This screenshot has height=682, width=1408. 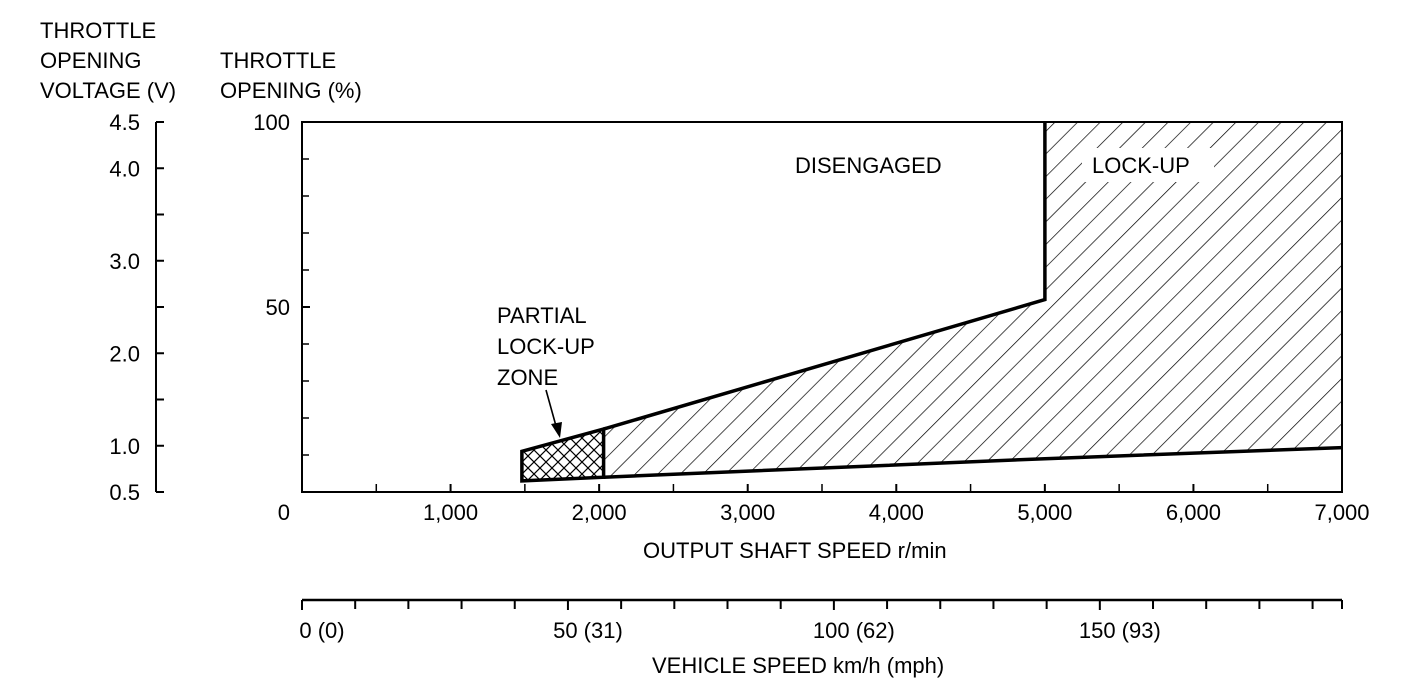 I want to click on partial-label-line-1: PARTIAL, so click(x=542, y=315).